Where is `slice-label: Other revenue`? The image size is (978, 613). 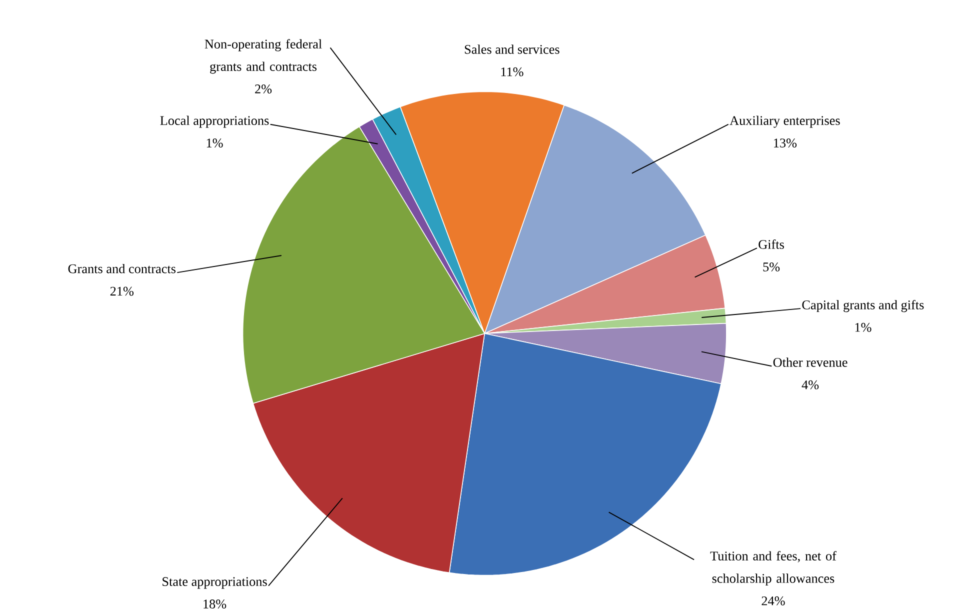
slice-label: Other revenue is located at coordinates (810, 362).